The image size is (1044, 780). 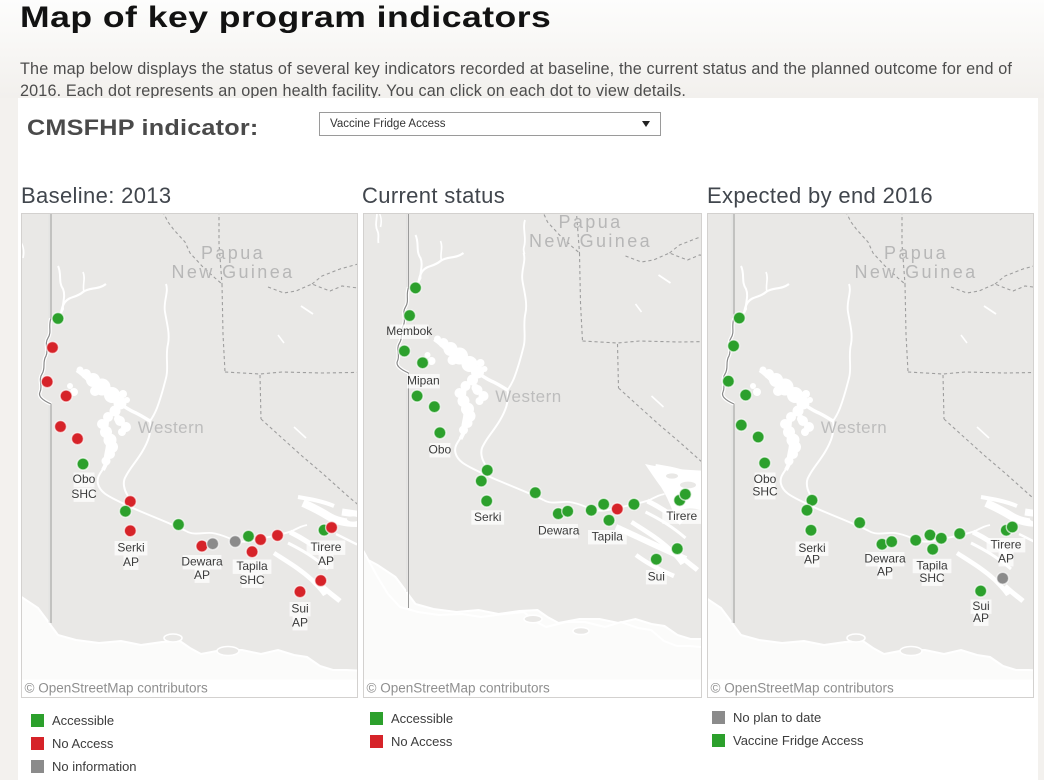 I want to click on svg-text: Membok, so click(x=409, y=331).